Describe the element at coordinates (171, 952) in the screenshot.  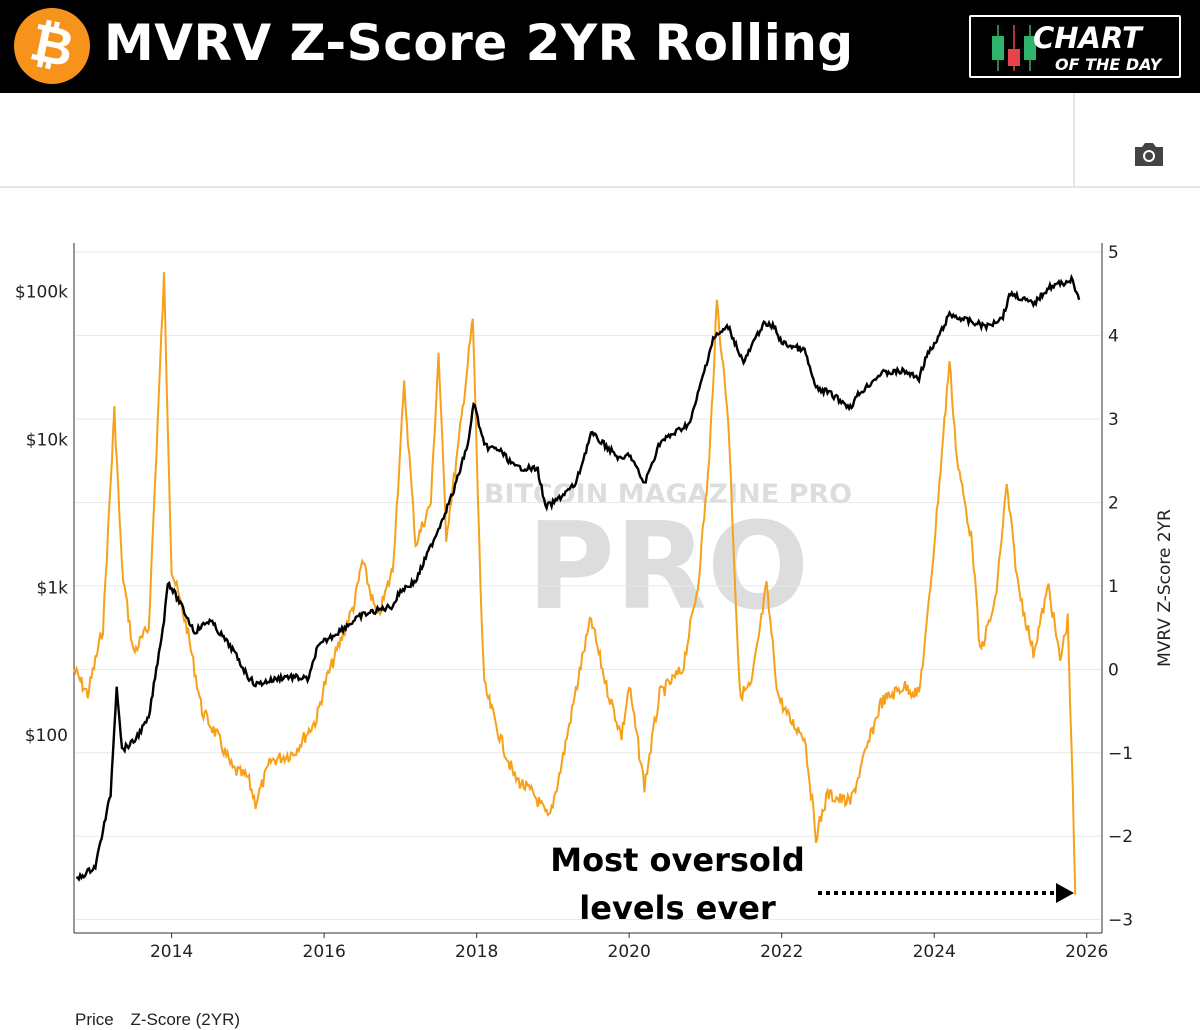
I see `x-tick-label: 2014` at that location.